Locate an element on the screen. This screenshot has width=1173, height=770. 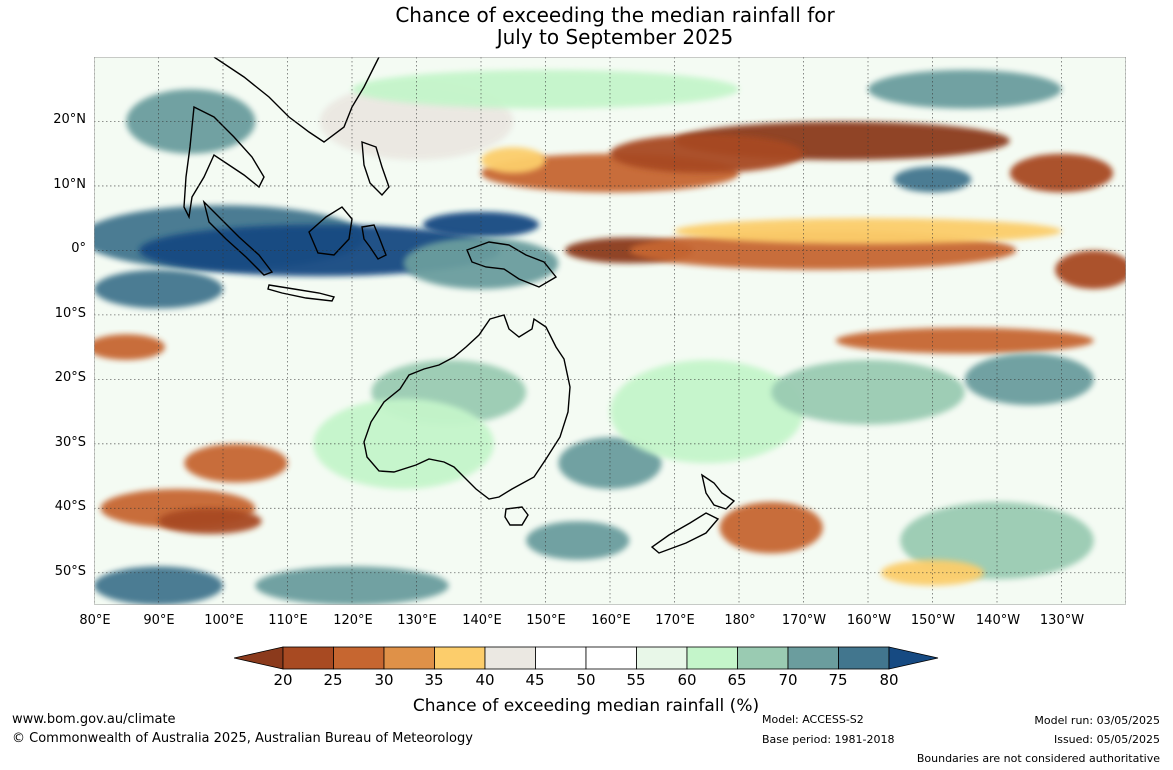
indochina-coastline is located at coordinates (224, 162).